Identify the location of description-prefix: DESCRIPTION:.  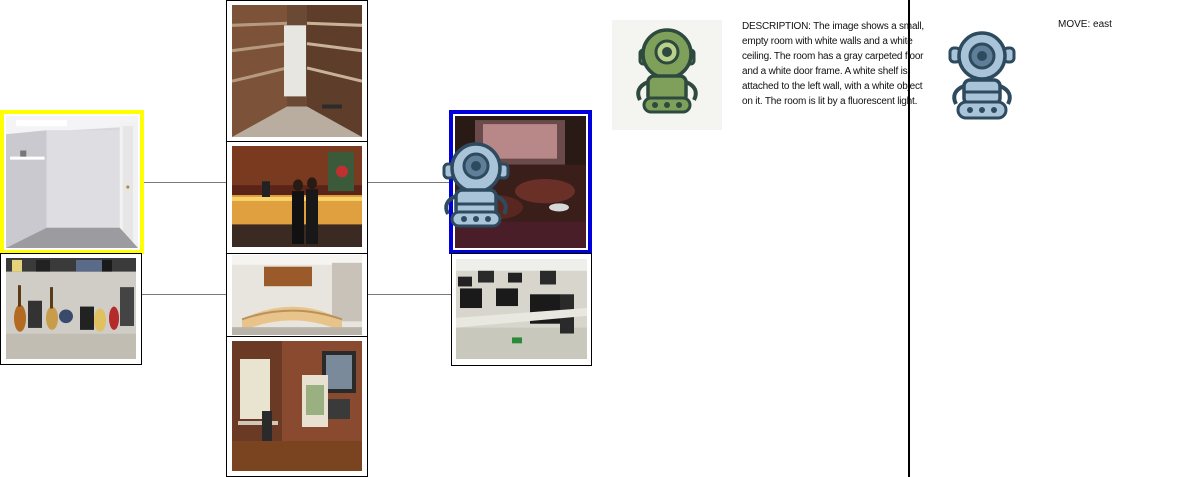
(778, 26).